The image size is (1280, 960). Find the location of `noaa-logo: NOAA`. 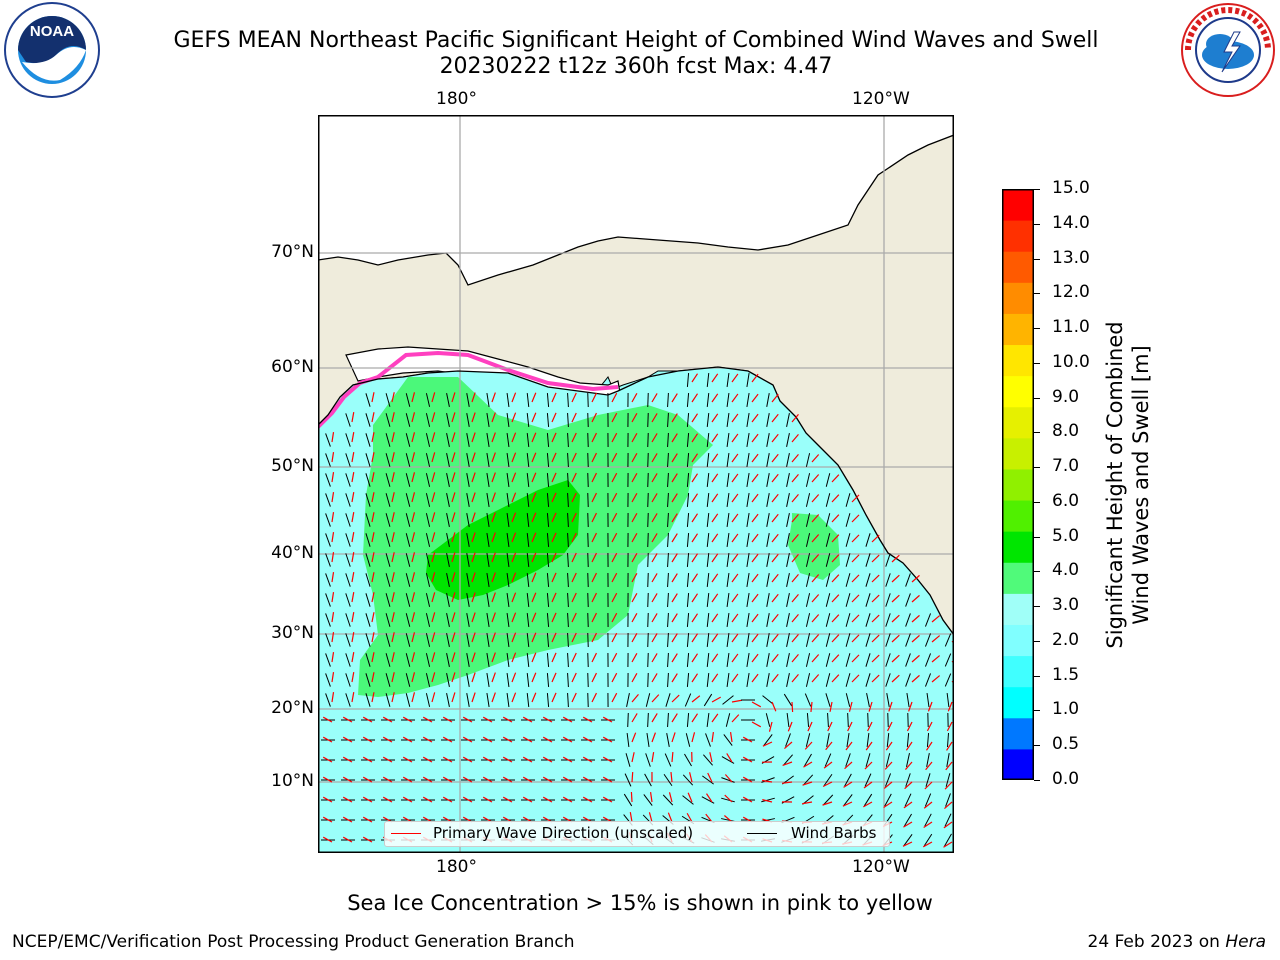

noaa-logo: NOAA is located at coordinates (52, 52).